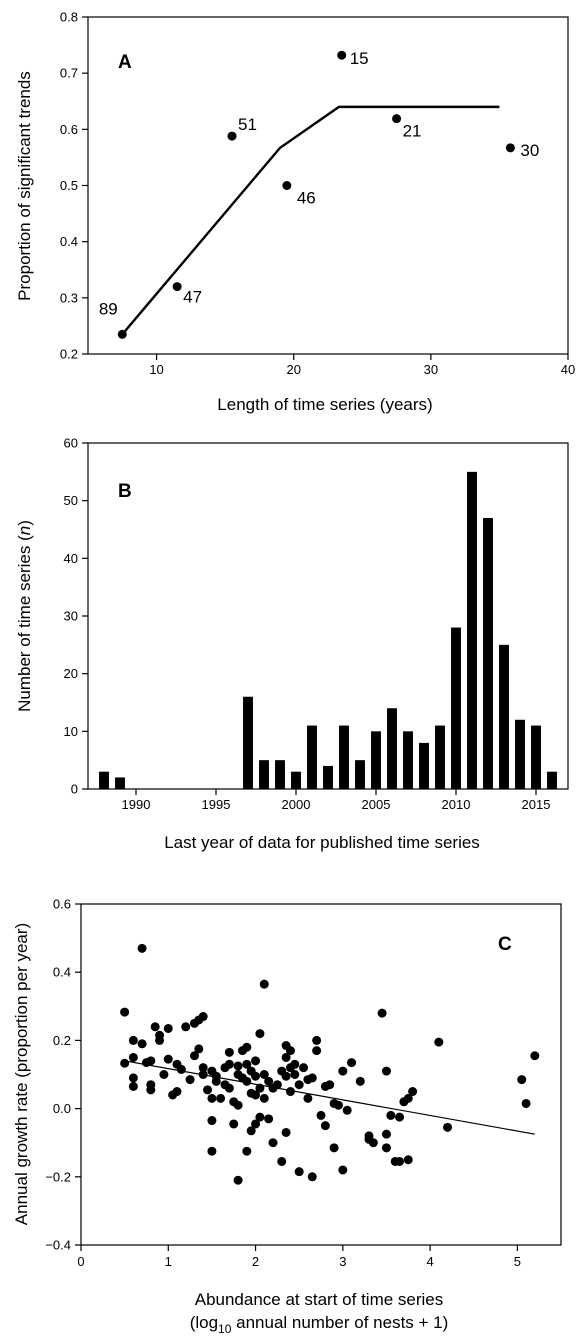 This screenshot has height=1342, width=579. What do you see at coordinates (24, 186) in the screenshot?
I see `panel-a-y-title: Proportion of significant trends` at bounding box center [24, 186].